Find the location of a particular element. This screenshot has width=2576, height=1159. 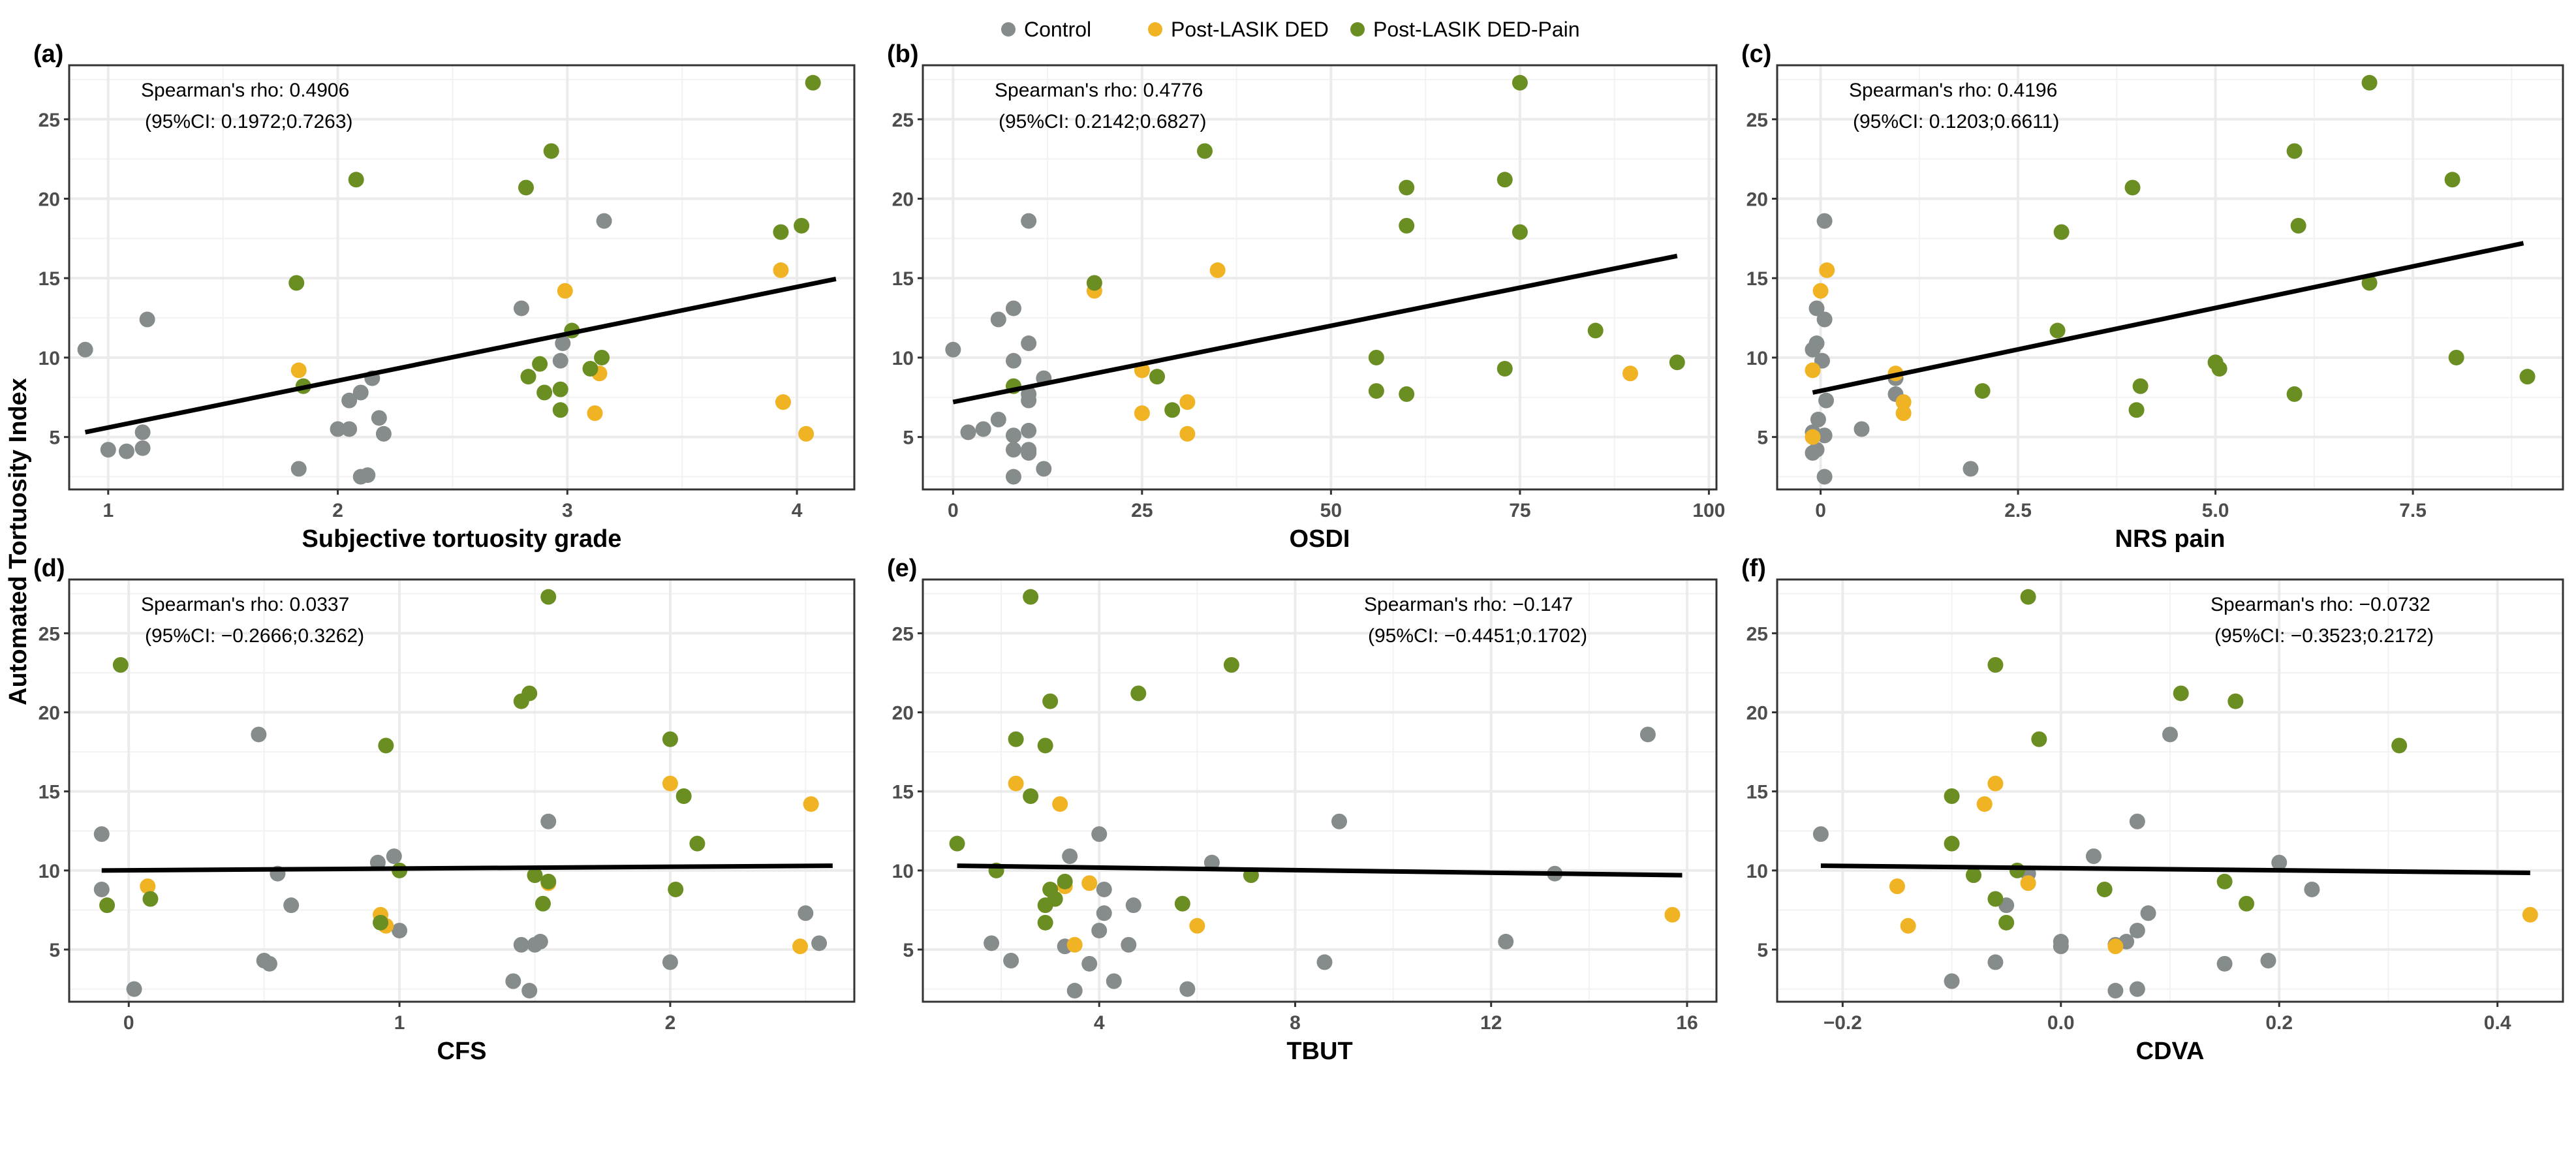

x-tick-label: 25 is located at coordinates (1142, 510).